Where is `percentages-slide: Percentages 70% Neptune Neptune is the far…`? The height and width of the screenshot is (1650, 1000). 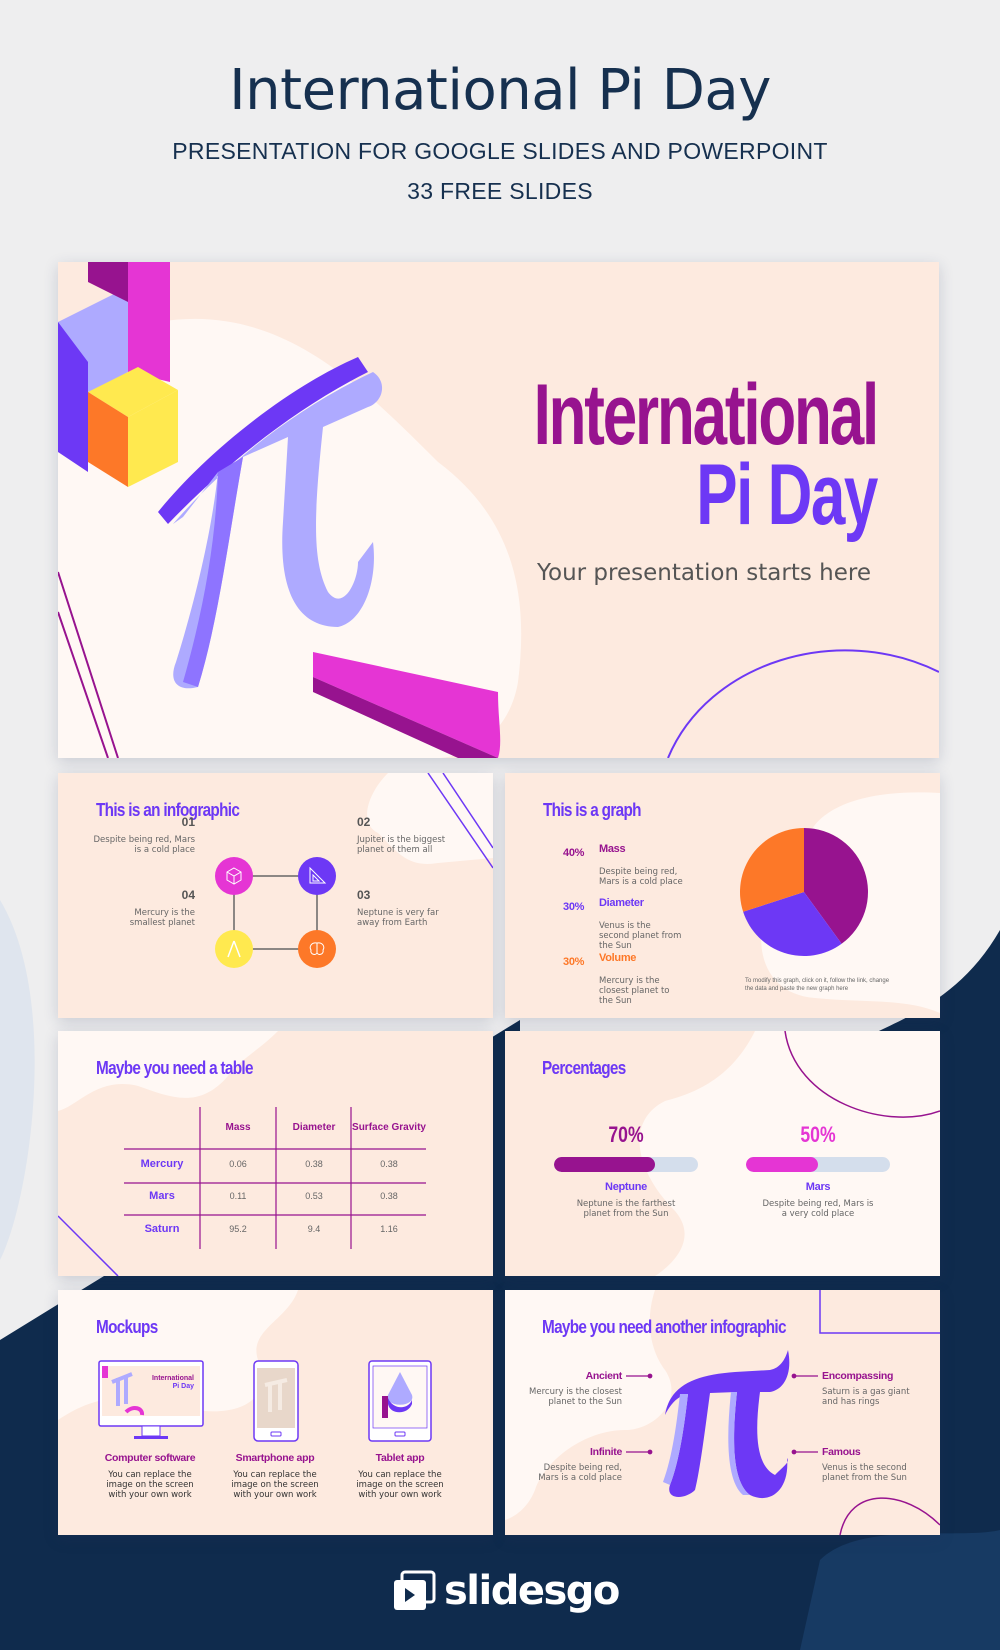 percentages-slide: Percentages 70% Neptune Neptune is the far… is located at coordinates (722, 1153).